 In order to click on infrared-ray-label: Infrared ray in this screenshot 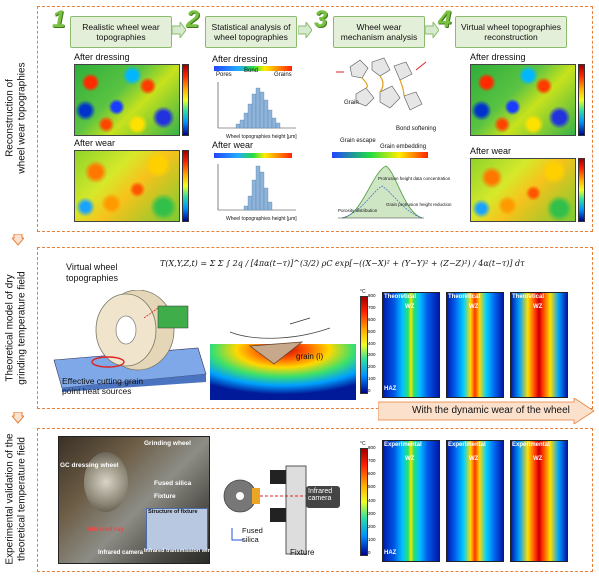, I will do `click(106, 529)`.